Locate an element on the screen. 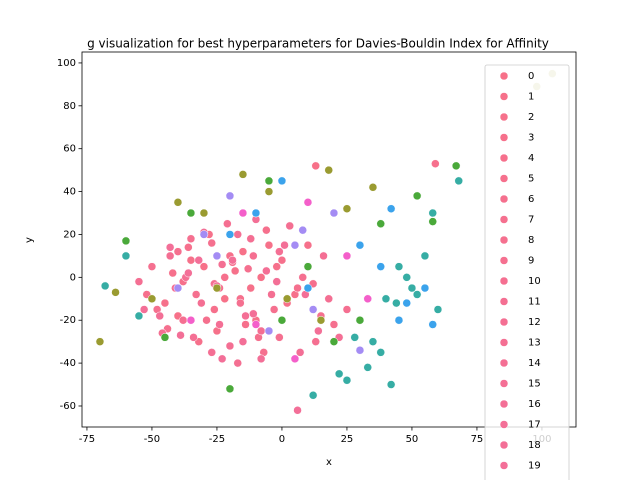 The image size is (640, 480). legend-label: 9 is located at coordinates (531, 261).